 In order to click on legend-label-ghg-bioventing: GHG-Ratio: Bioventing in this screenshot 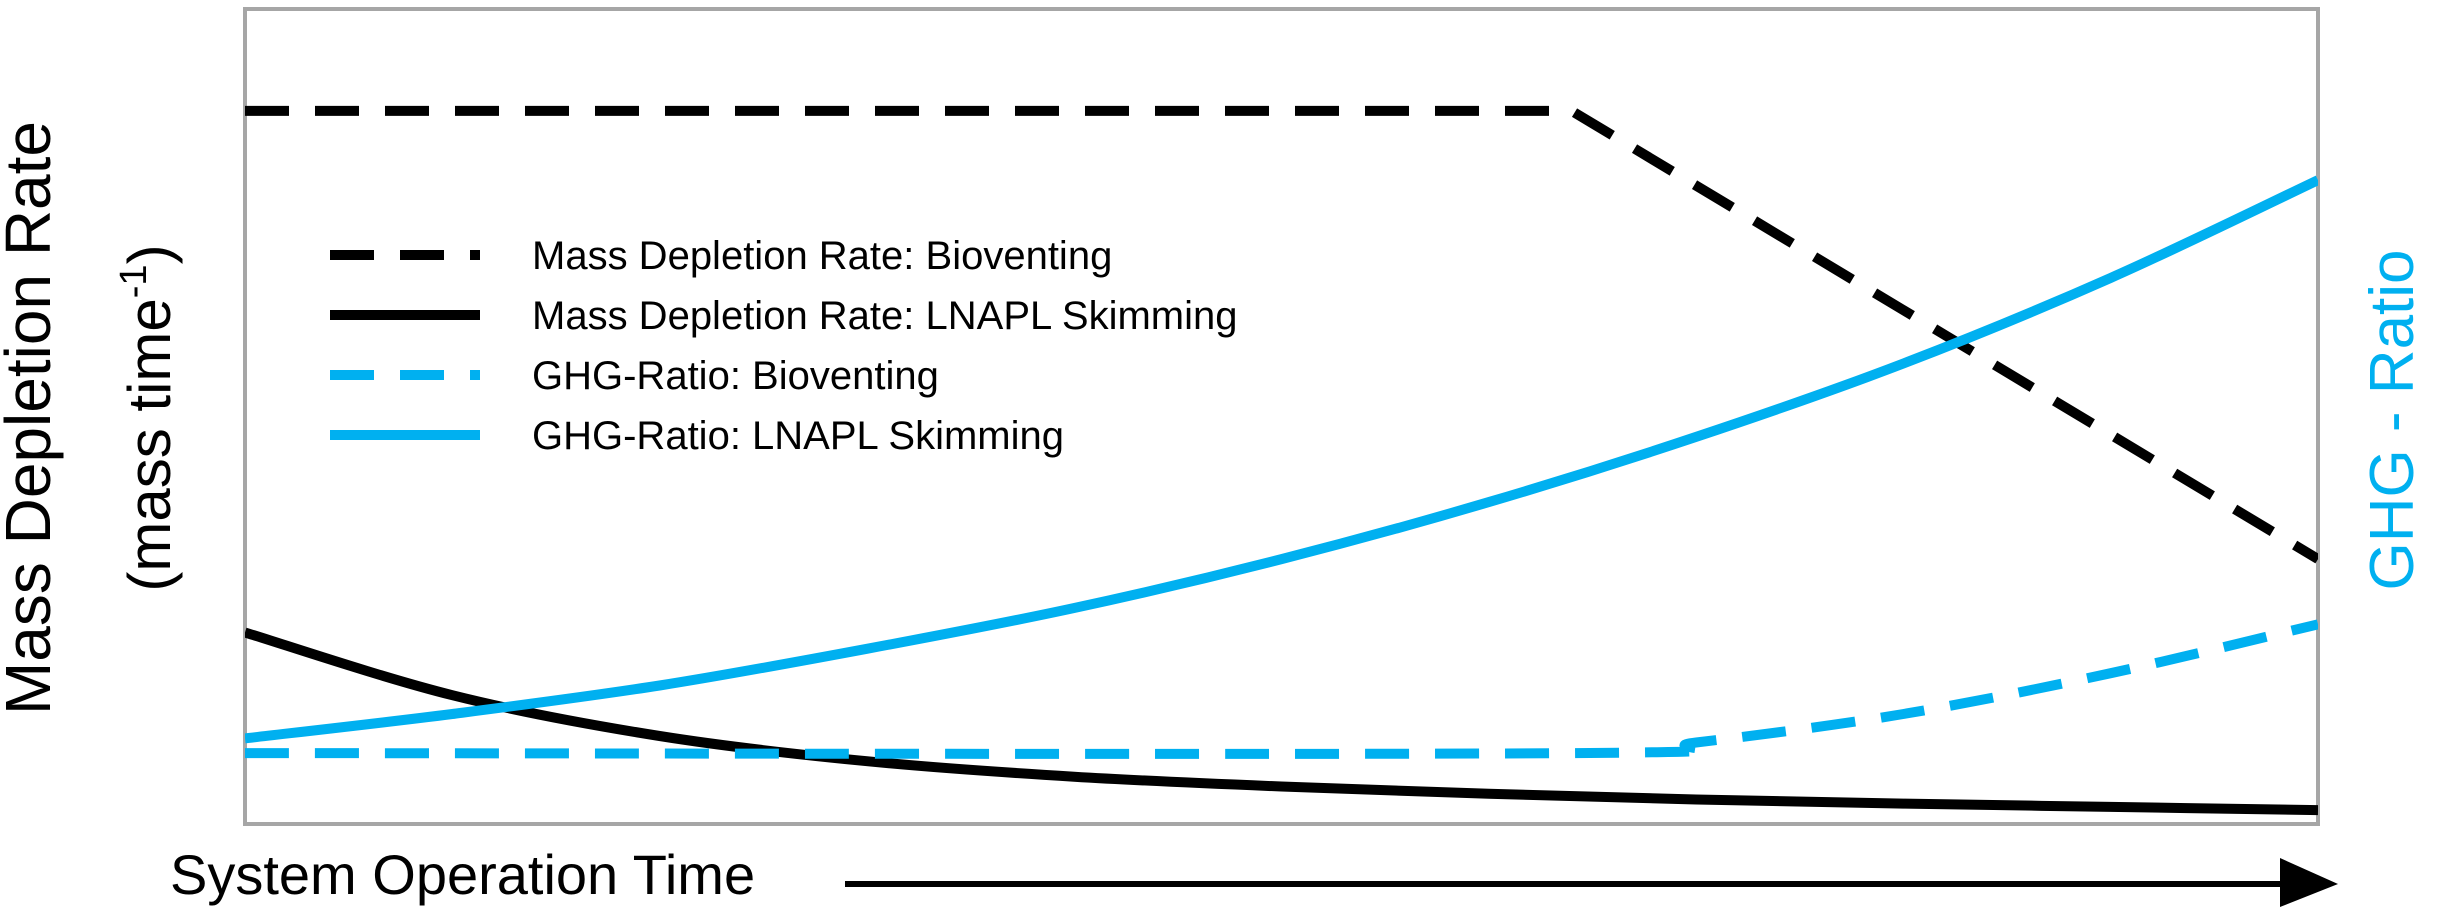, I will do `click(735, 376)`.